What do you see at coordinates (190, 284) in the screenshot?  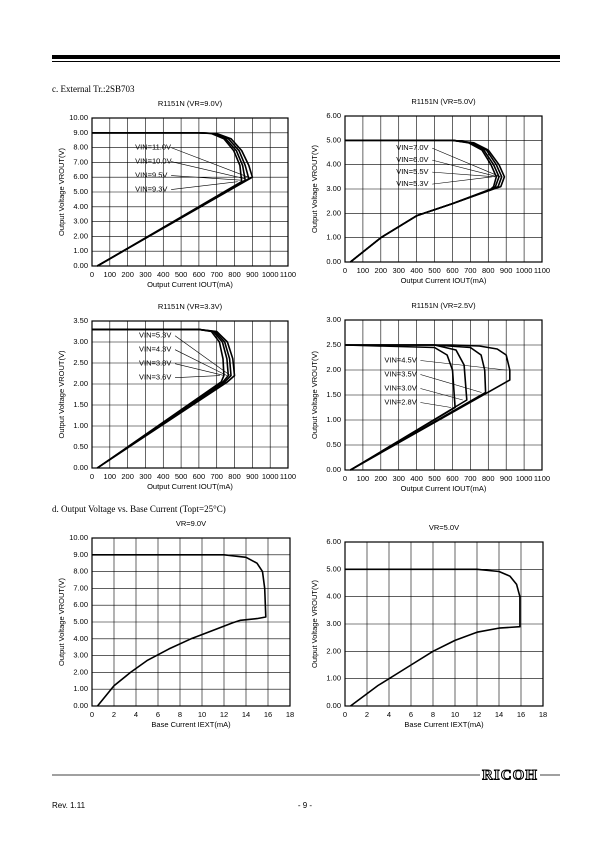 I see `x-axis-label: Output Current IOUT(mA)` at bounding box center [190, 284].